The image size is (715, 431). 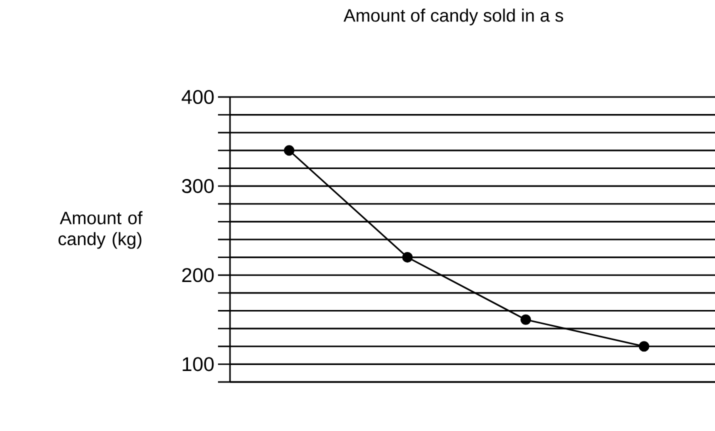 I want to click on y-tick-label: 100, so click(x=198, y=364).